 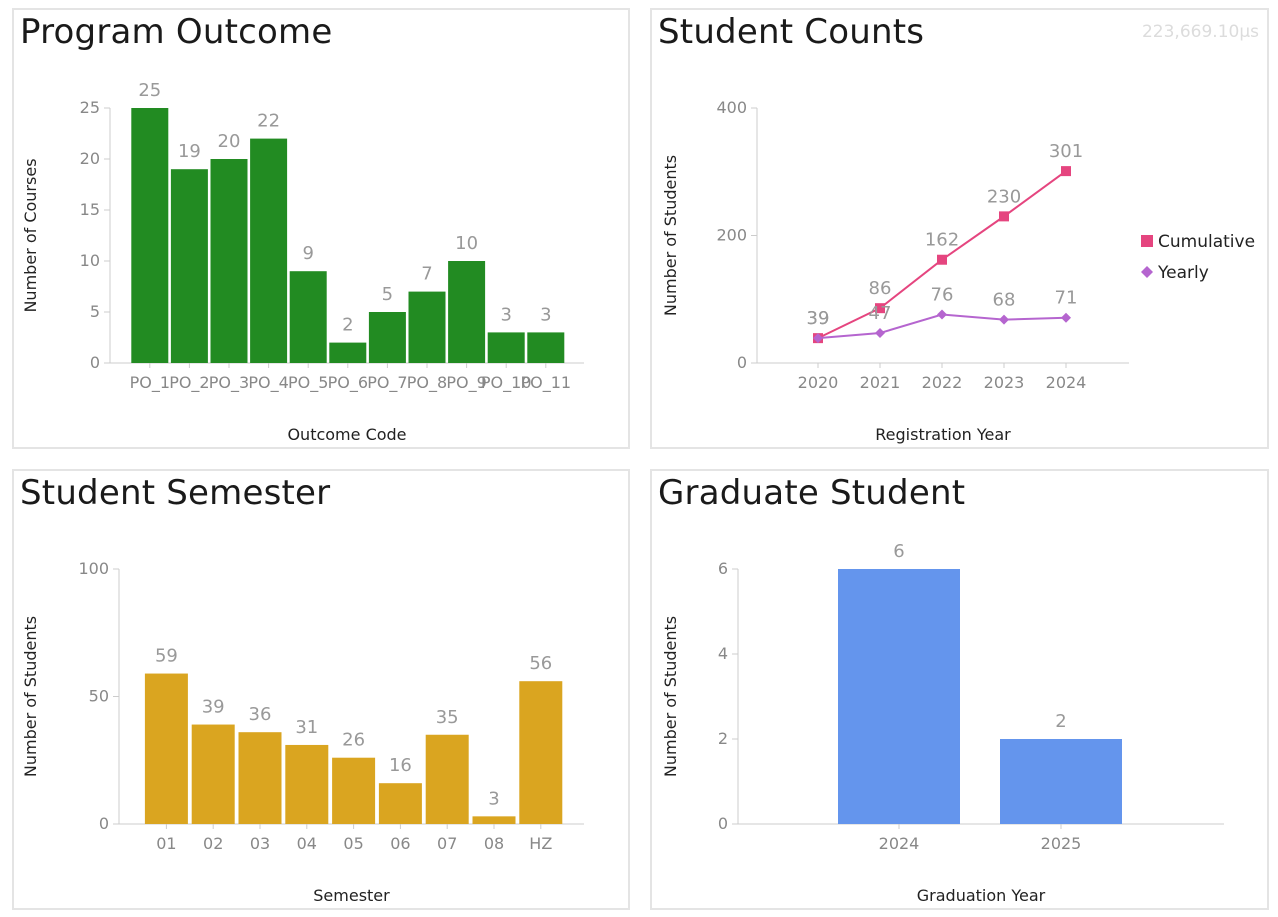 What do you see at coordinates (466, 243) in the screenshot?
I see `data-label: 10` at bounding box center [466, 243].